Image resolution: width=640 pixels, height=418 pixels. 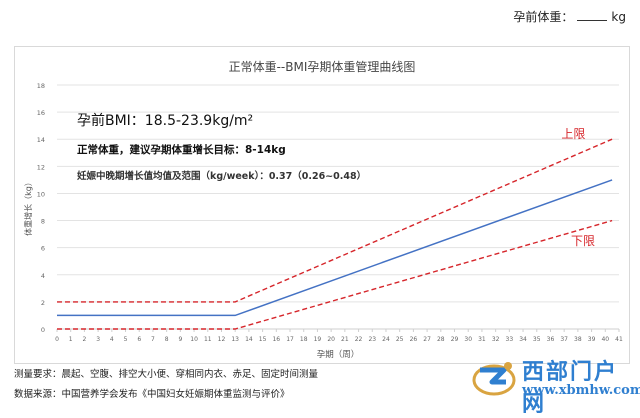 I want to click on y-tick-label: 8, so click(x=43, y=222).